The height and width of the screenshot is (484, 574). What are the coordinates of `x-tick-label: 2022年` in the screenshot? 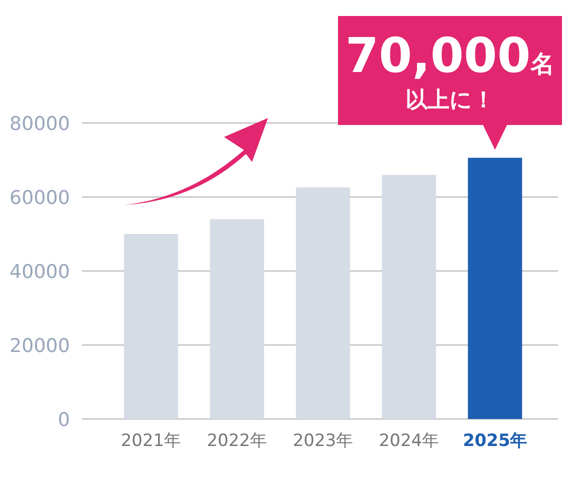 It's located at (237, 441).